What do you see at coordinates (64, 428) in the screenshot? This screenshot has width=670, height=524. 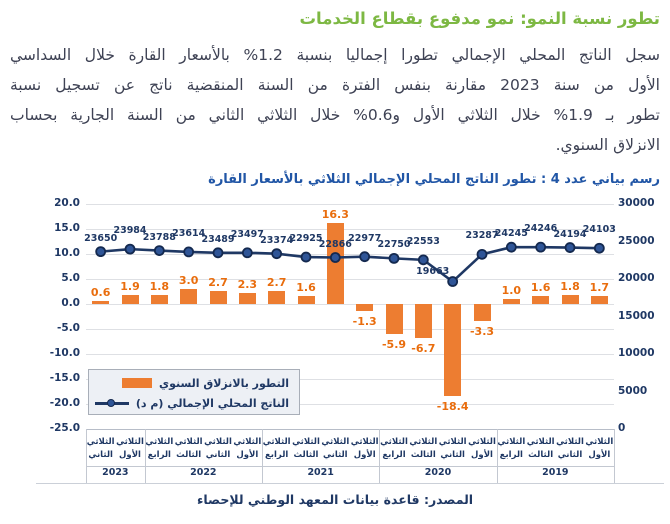 I see `y-axis-left-tick: -25.0` at bounding box center [64, 428].